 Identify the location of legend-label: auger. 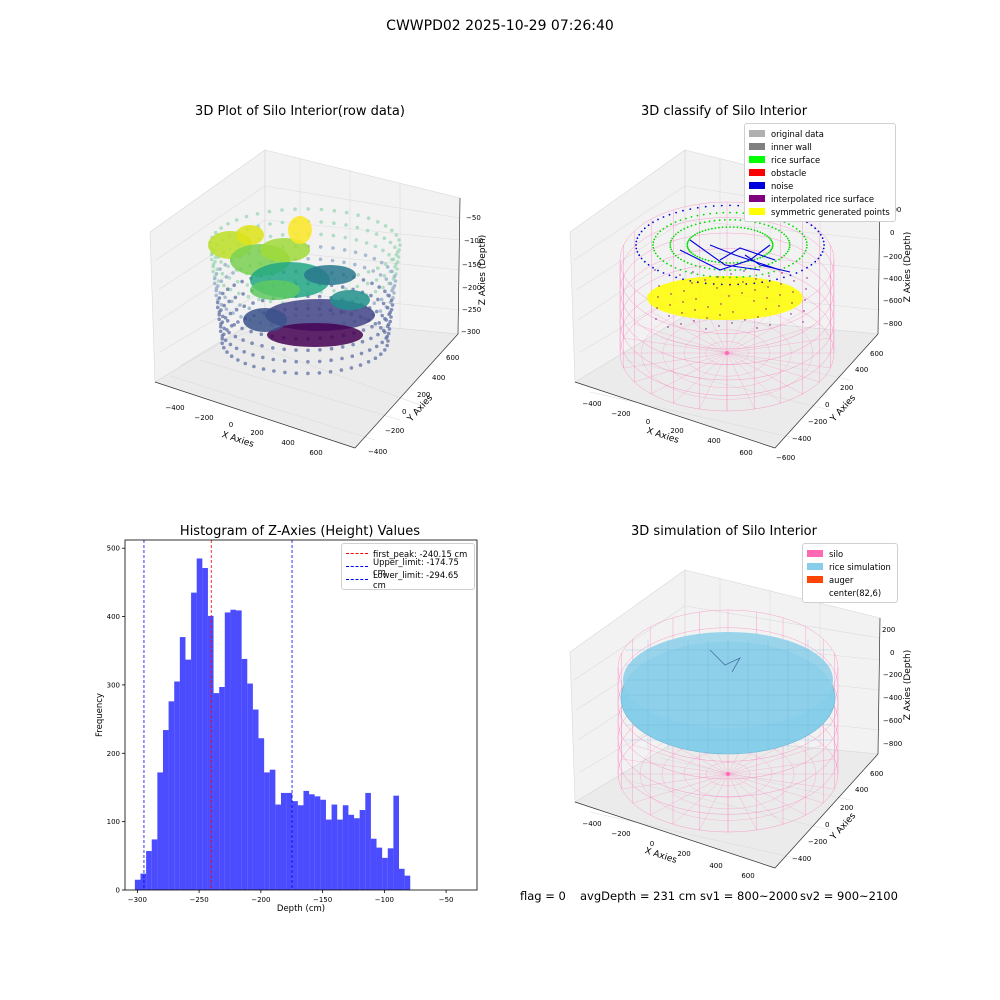
(841, 579).